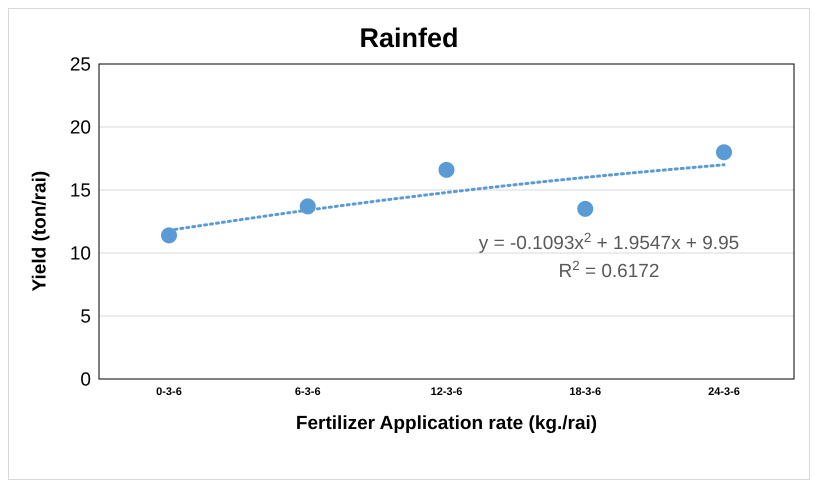 This screenshot has width=817, height=486. Describe the element at coordinates (609, 242) in the screenshot. I see `annotation: y = -0.1093x$^{2}$ + 1.9547x + 9.95` at that location.